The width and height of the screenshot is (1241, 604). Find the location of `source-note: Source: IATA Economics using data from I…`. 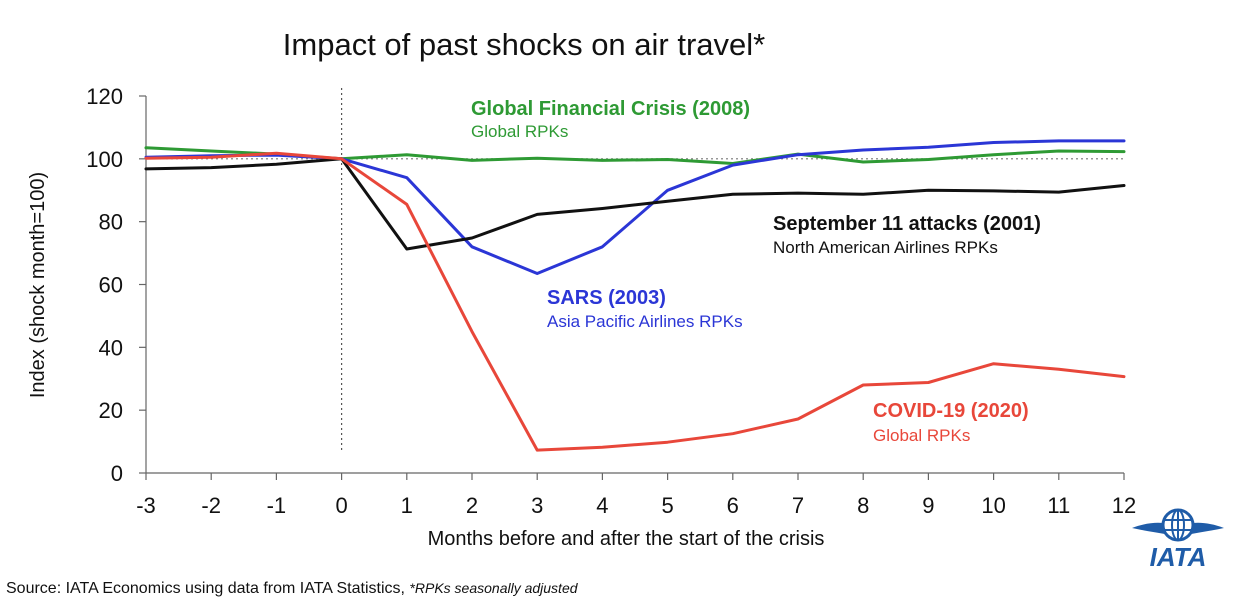

source-note: Source: IATA Economics using data from I… is located at coordinates (292, 589).